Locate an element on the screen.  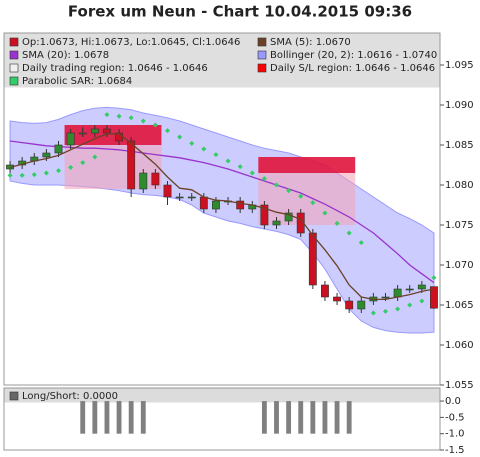
legend-label: Parabolic SAR: 1.0684 is located at coordinates (77, 81).